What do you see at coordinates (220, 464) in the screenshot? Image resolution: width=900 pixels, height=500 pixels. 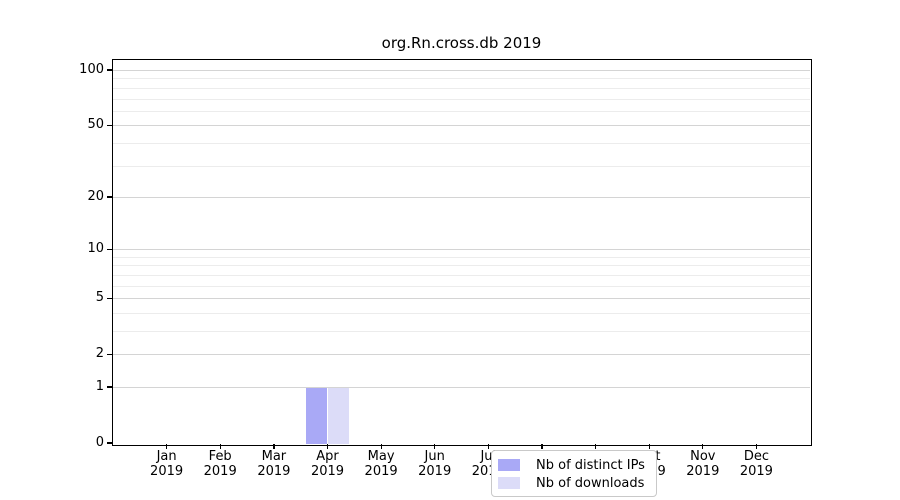 I see `x-tick-label: Feb 2019` at bounding box center [220, 464].